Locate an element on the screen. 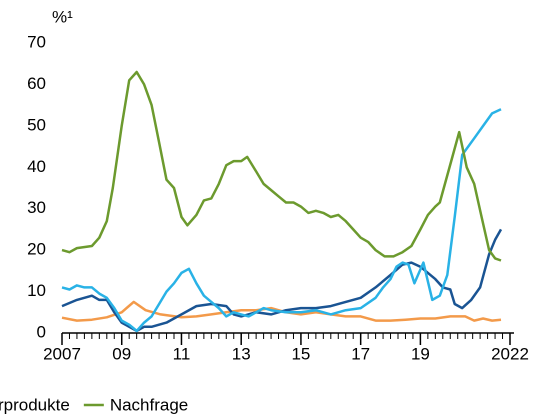  y-tick-label: 50 is located at coordinates (36, 124).